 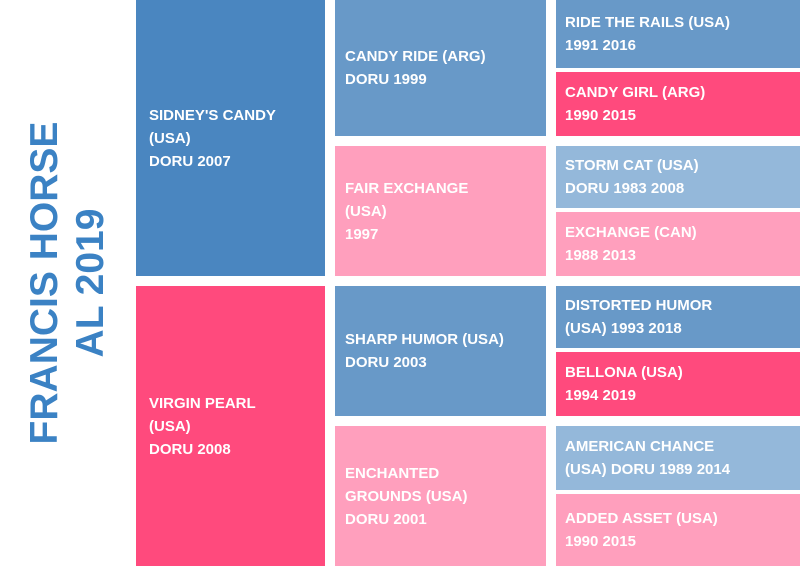 What do you see at coordinates (170, 138) in the screenshot?
I see `sire-origin: (USA)` at bounding box center [170, 138].